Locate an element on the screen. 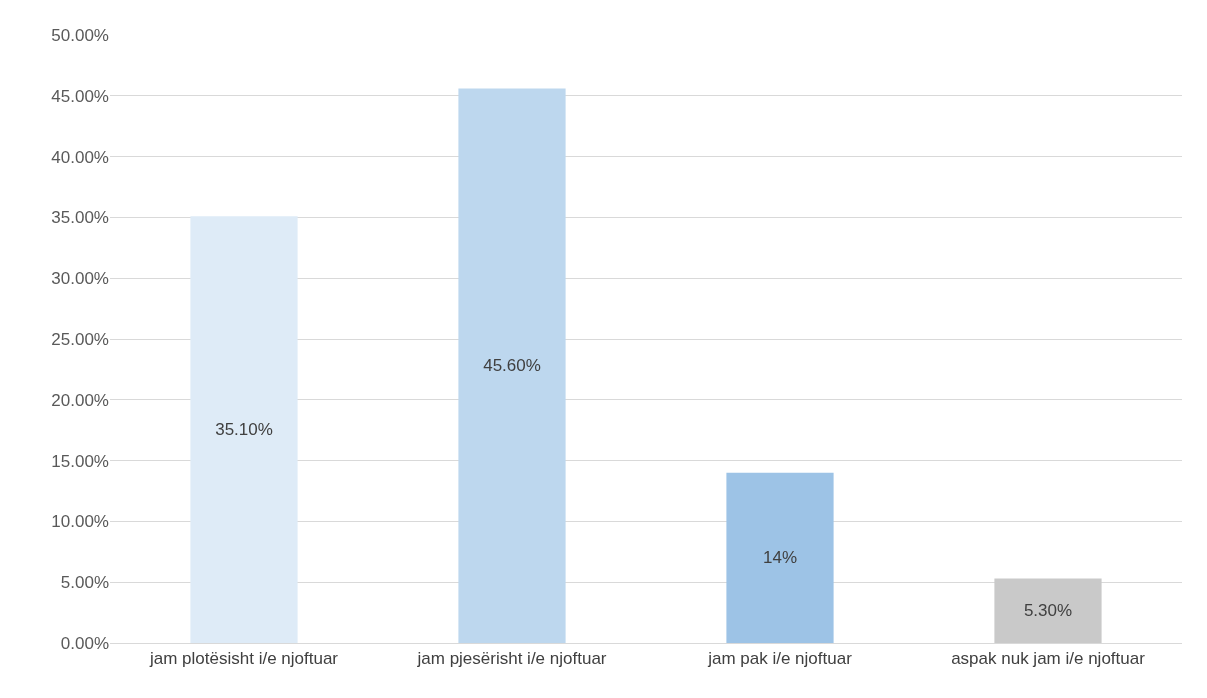  y-tick-label: 15.00% is located at coordinates (80, 461).